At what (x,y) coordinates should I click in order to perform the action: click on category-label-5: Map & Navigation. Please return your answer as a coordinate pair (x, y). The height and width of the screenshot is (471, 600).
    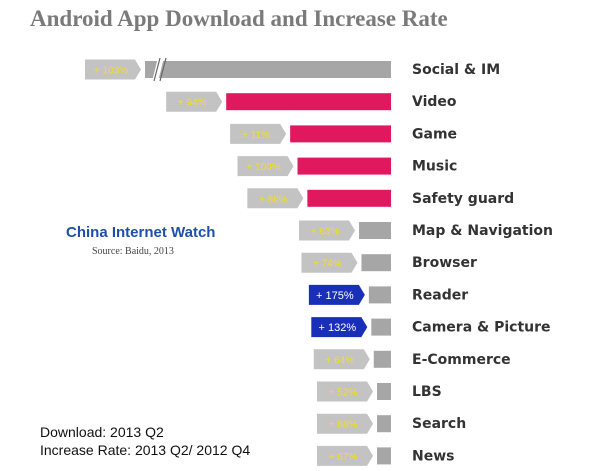
    Looking at the image, I should click on (482, 231).